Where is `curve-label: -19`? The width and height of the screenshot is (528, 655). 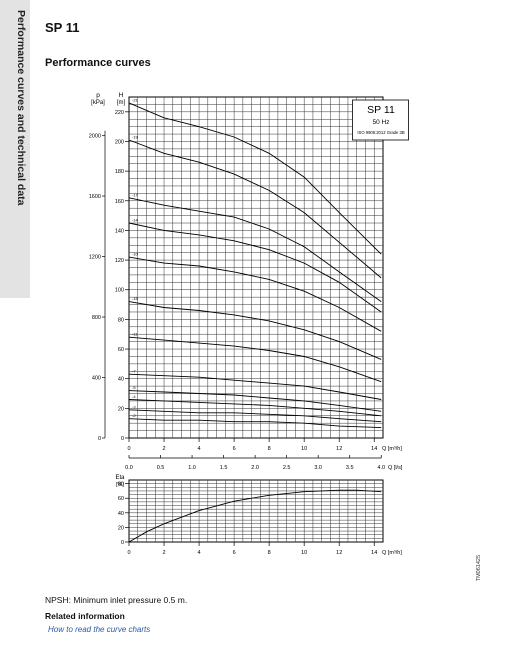 curve-label: -19 is located at coordinates (135, 136).